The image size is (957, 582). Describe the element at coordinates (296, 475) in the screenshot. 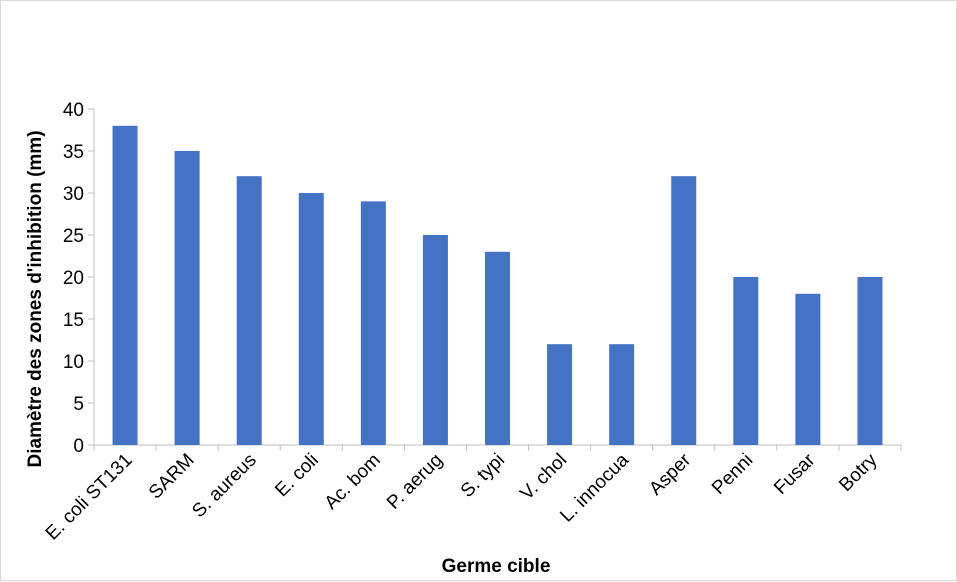

I see `x-tick-label: E. coli` at that location.